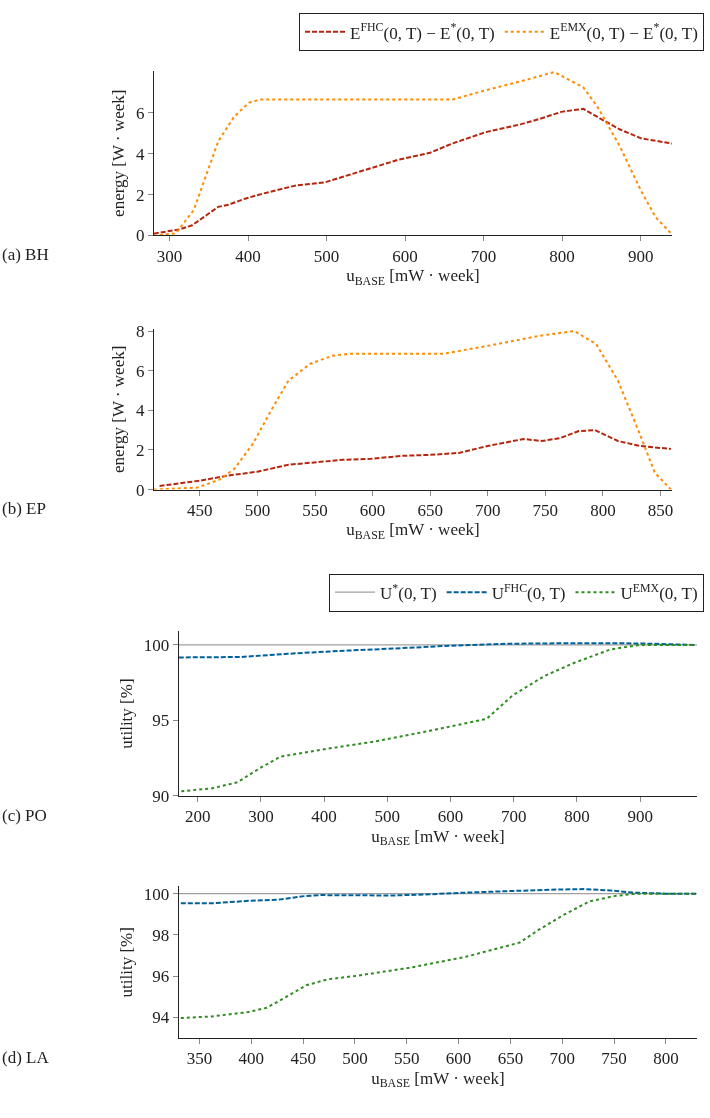  Describe the element at coordinates (26, 1057) in the screenshot. I see `text: (d) LA` at that location.